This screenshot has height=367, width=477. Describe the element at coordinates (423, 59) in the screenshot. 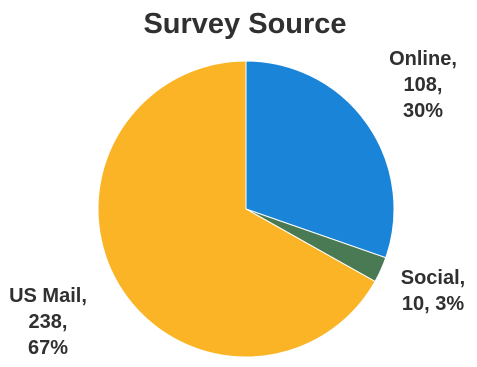

I see `data-label-online-name: Online,` at that location.